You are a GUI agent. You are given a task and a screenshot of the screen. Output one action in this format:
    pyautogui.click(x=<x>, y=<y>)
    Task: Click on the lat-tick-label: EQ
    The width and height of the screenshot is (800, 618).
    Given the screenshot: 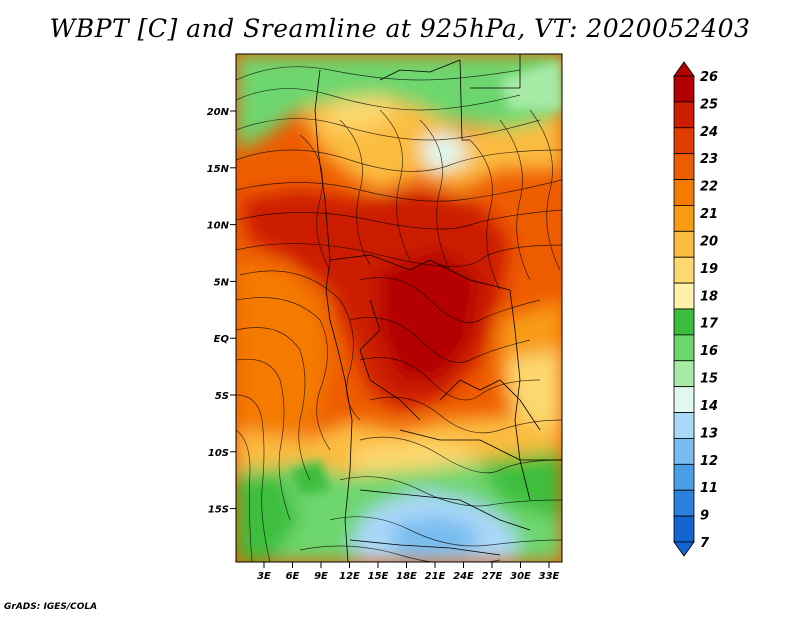 What is the action you would take?
    pyautogui.click(x=222, y=339)
    